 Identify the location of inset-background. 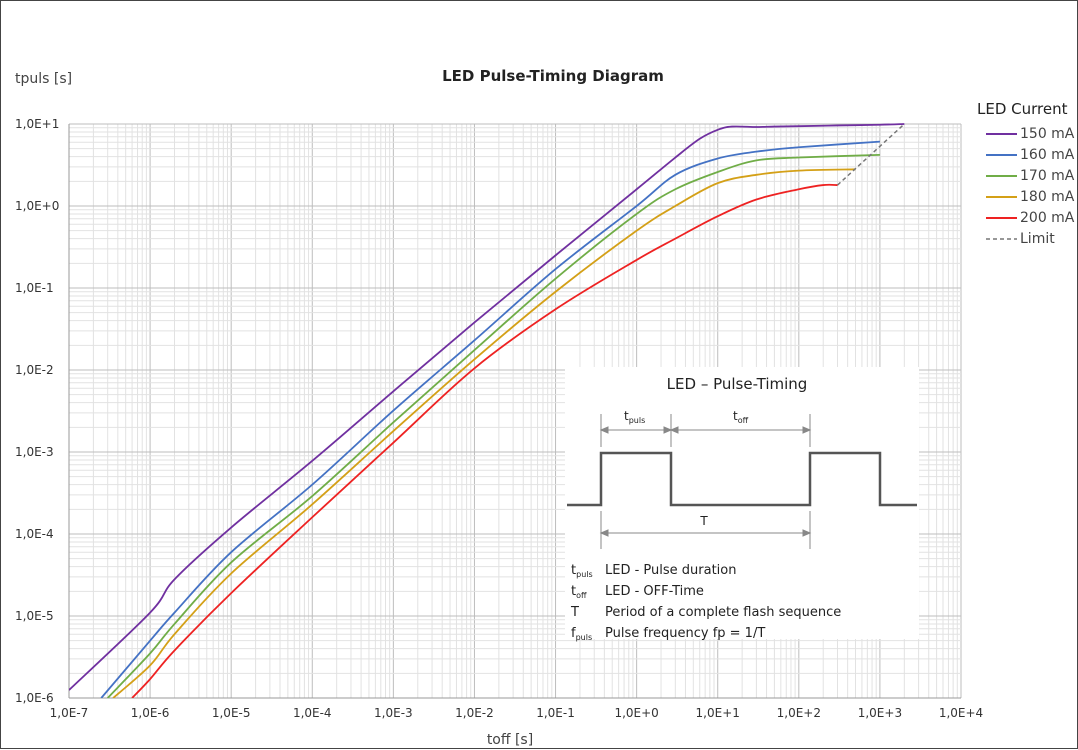
(742, 503).